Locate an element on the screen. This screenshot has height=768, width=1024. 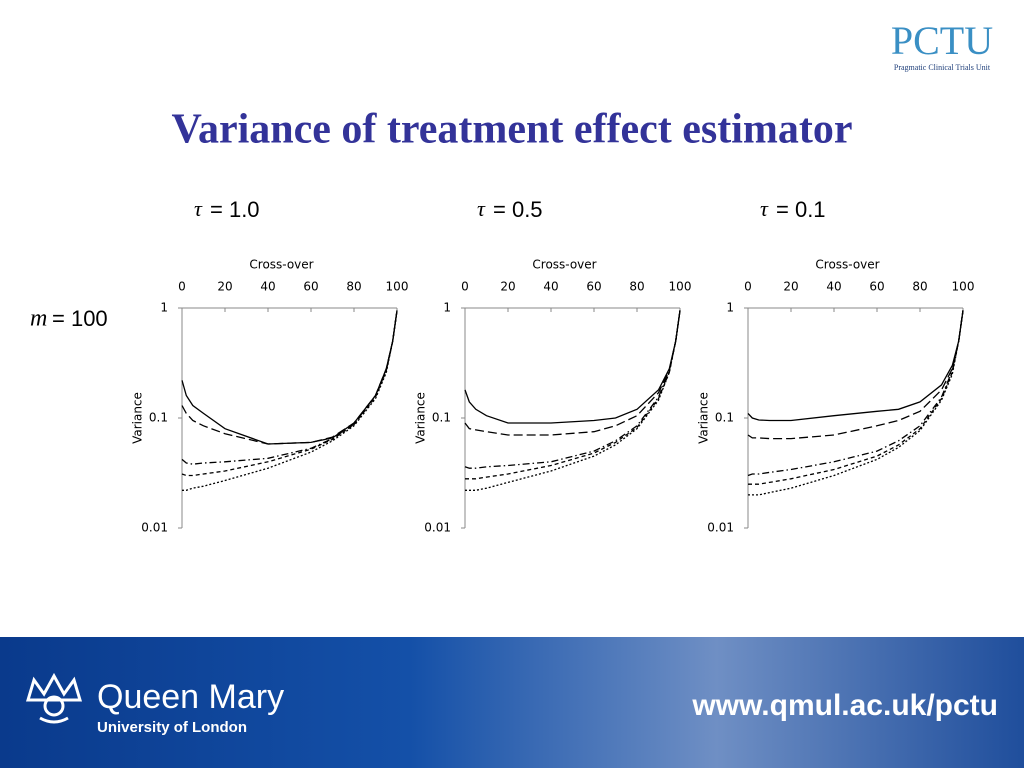
slide-title: Variance of treatment effect estimator is located at coordinates (511, 130).